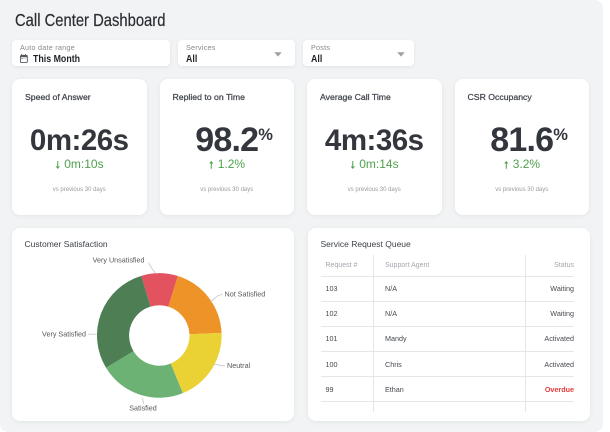  What do you see at coordinates (64, 334) in the screenshot?
I see `svg-text: Very Satisfied` at bounding box center [64, 334].